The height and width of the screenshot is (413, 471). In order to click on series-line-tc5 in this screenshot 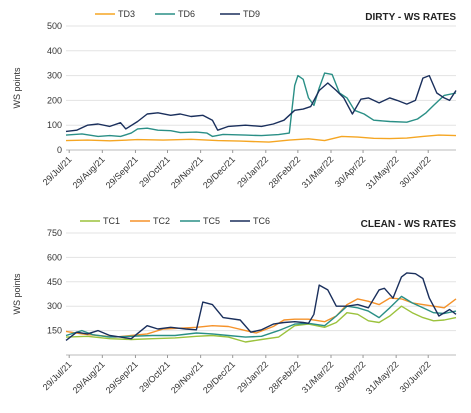, I will do `click(261, 316)`.